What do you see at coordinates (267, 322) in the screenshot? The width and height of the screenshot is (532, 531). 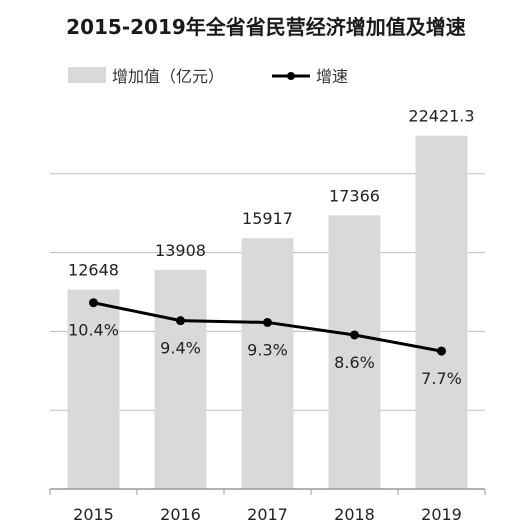 I see `growth-point-2017` at bounding box center [267, 322].